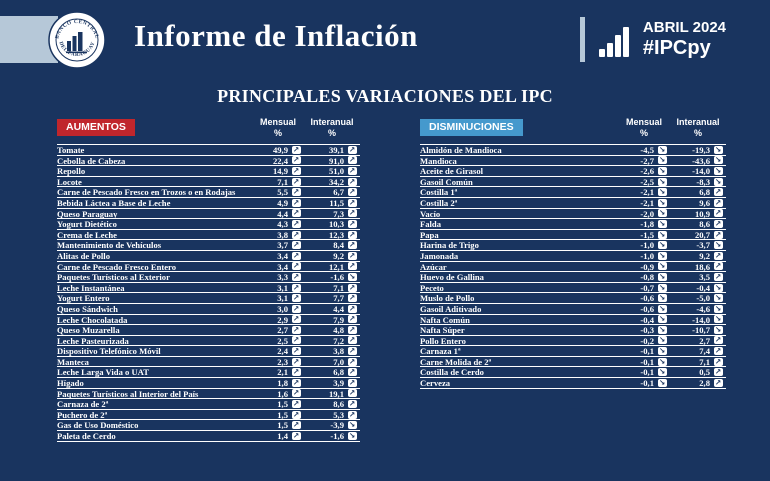 This screenshot has height=481, width=770. I want to click on table-row: Gas de Uso Doméstico 1,5 ↗ -3,9 ↘, so click(208, 426).